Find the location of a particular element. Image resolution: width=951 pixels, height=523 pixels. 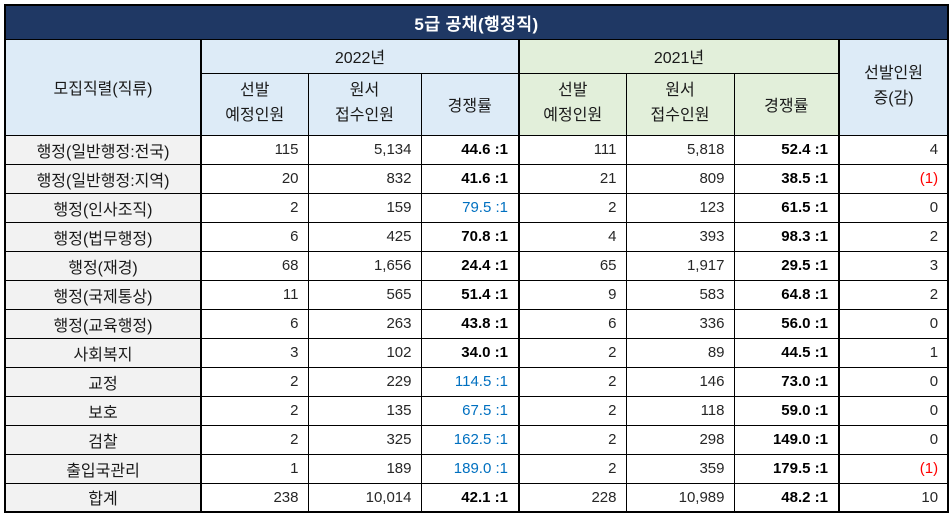

cell-2021-rate: 44.5 :1 is located at coordinates (786, 352).